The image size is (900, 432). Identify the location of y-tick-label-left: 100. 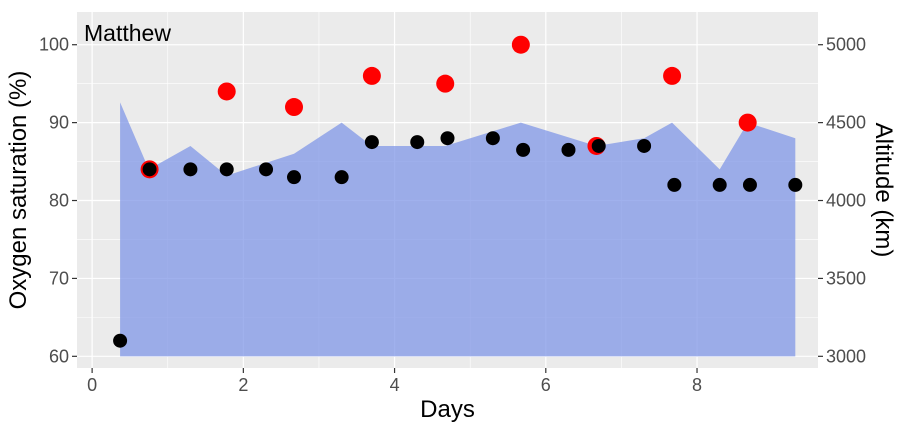
(54, 45).